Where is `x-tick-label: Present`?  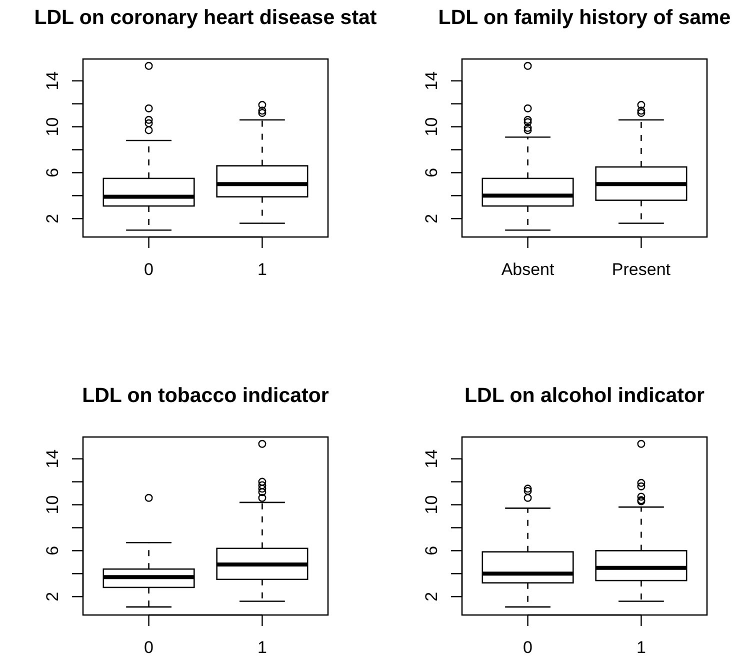
x-tick-label: Present is located at coordinates (641, 269).